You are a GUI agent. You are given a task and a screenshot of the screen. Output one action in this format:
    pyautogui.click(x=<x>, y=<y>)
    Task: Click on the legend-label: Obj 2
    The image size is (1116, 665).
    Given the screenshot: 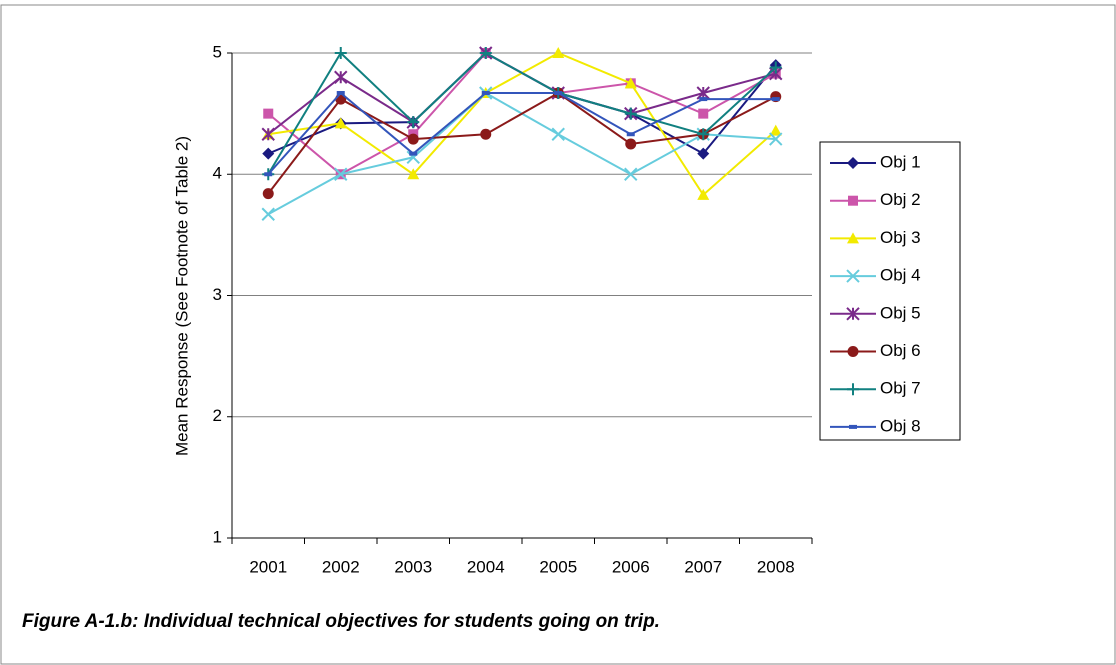 What is the action you would take?
    pyautogui.click(x=900, y=199)
    